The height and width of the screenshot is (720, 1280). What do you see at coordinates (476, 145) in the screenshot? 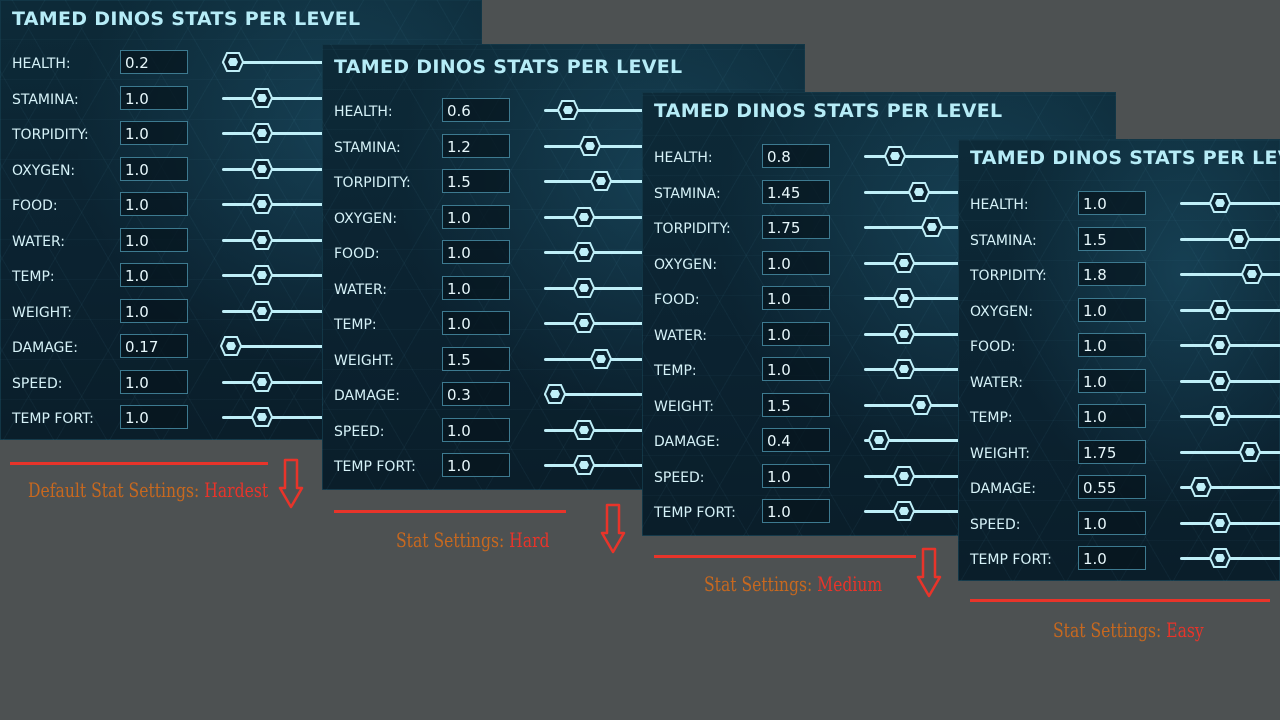
I see `stat-value-input: 1.2` at bounding box center [476, 145].